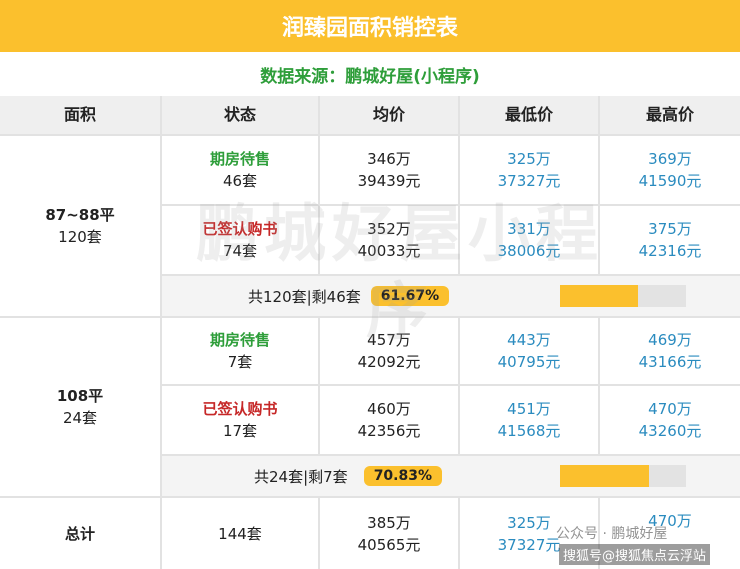 The width and height of the screenshot is (740, 569). I want to click on avg-unit: 40033元, so click(389, 251).